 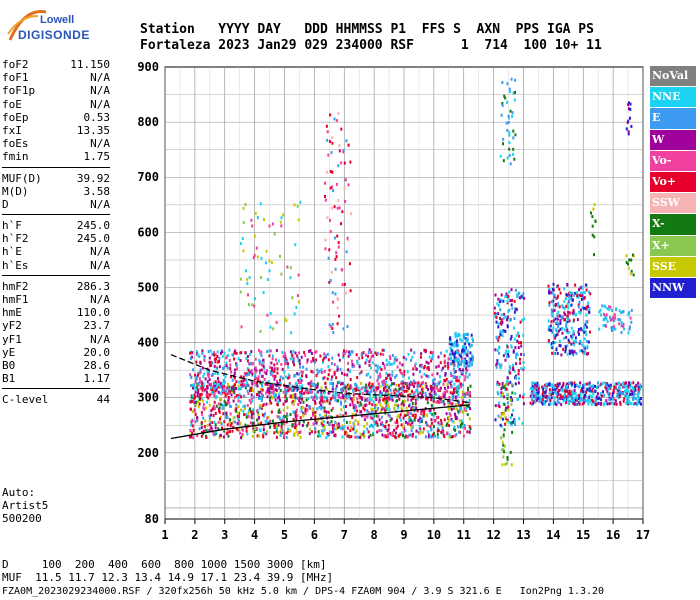 I want to click on param-value: 23.7, so click(x=97, y=326).